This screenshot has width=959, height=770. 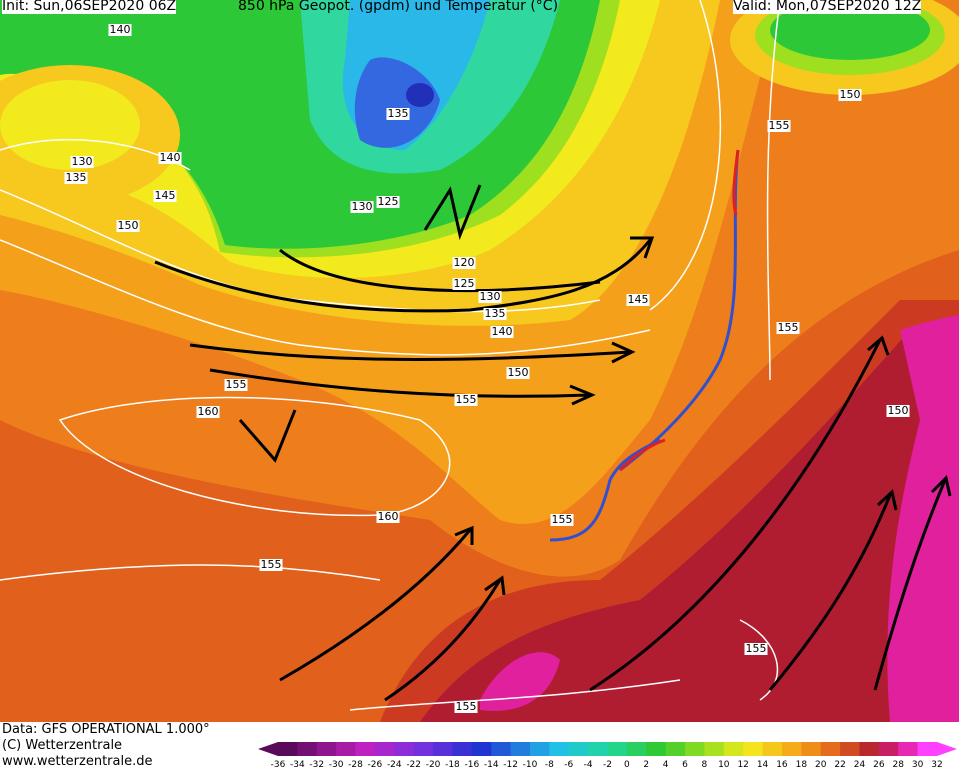 I want to click on colorbar-label: 10, so click(x=724, y=765).